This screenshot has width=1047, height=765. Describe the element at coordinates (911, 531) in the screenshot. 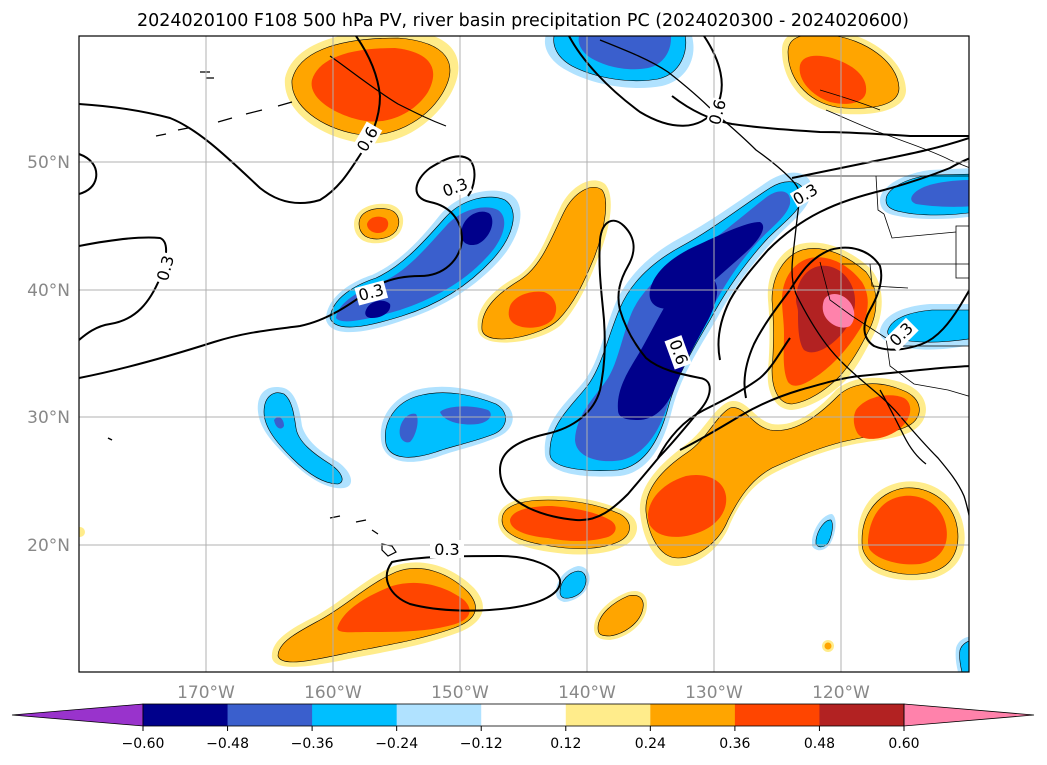

I see `positive-anomaly-mexico-coast` at that location.